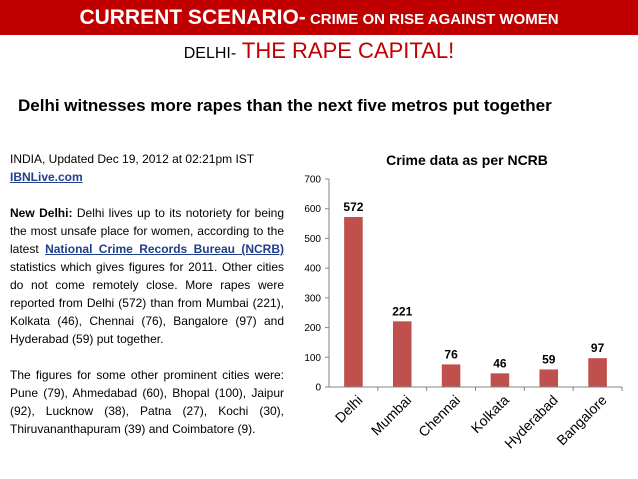 Image resolution: width=638 pixels, height=479 pixels. I want to click on y-tick-label-1: 100, so click(312, 358).